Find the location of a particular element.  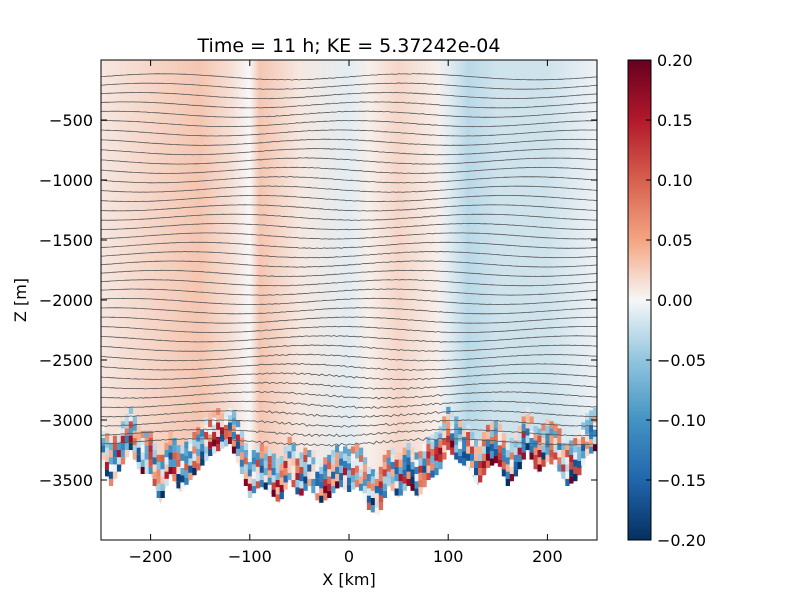

y-tick-label: −3000 is located at coordinates (66, 420).